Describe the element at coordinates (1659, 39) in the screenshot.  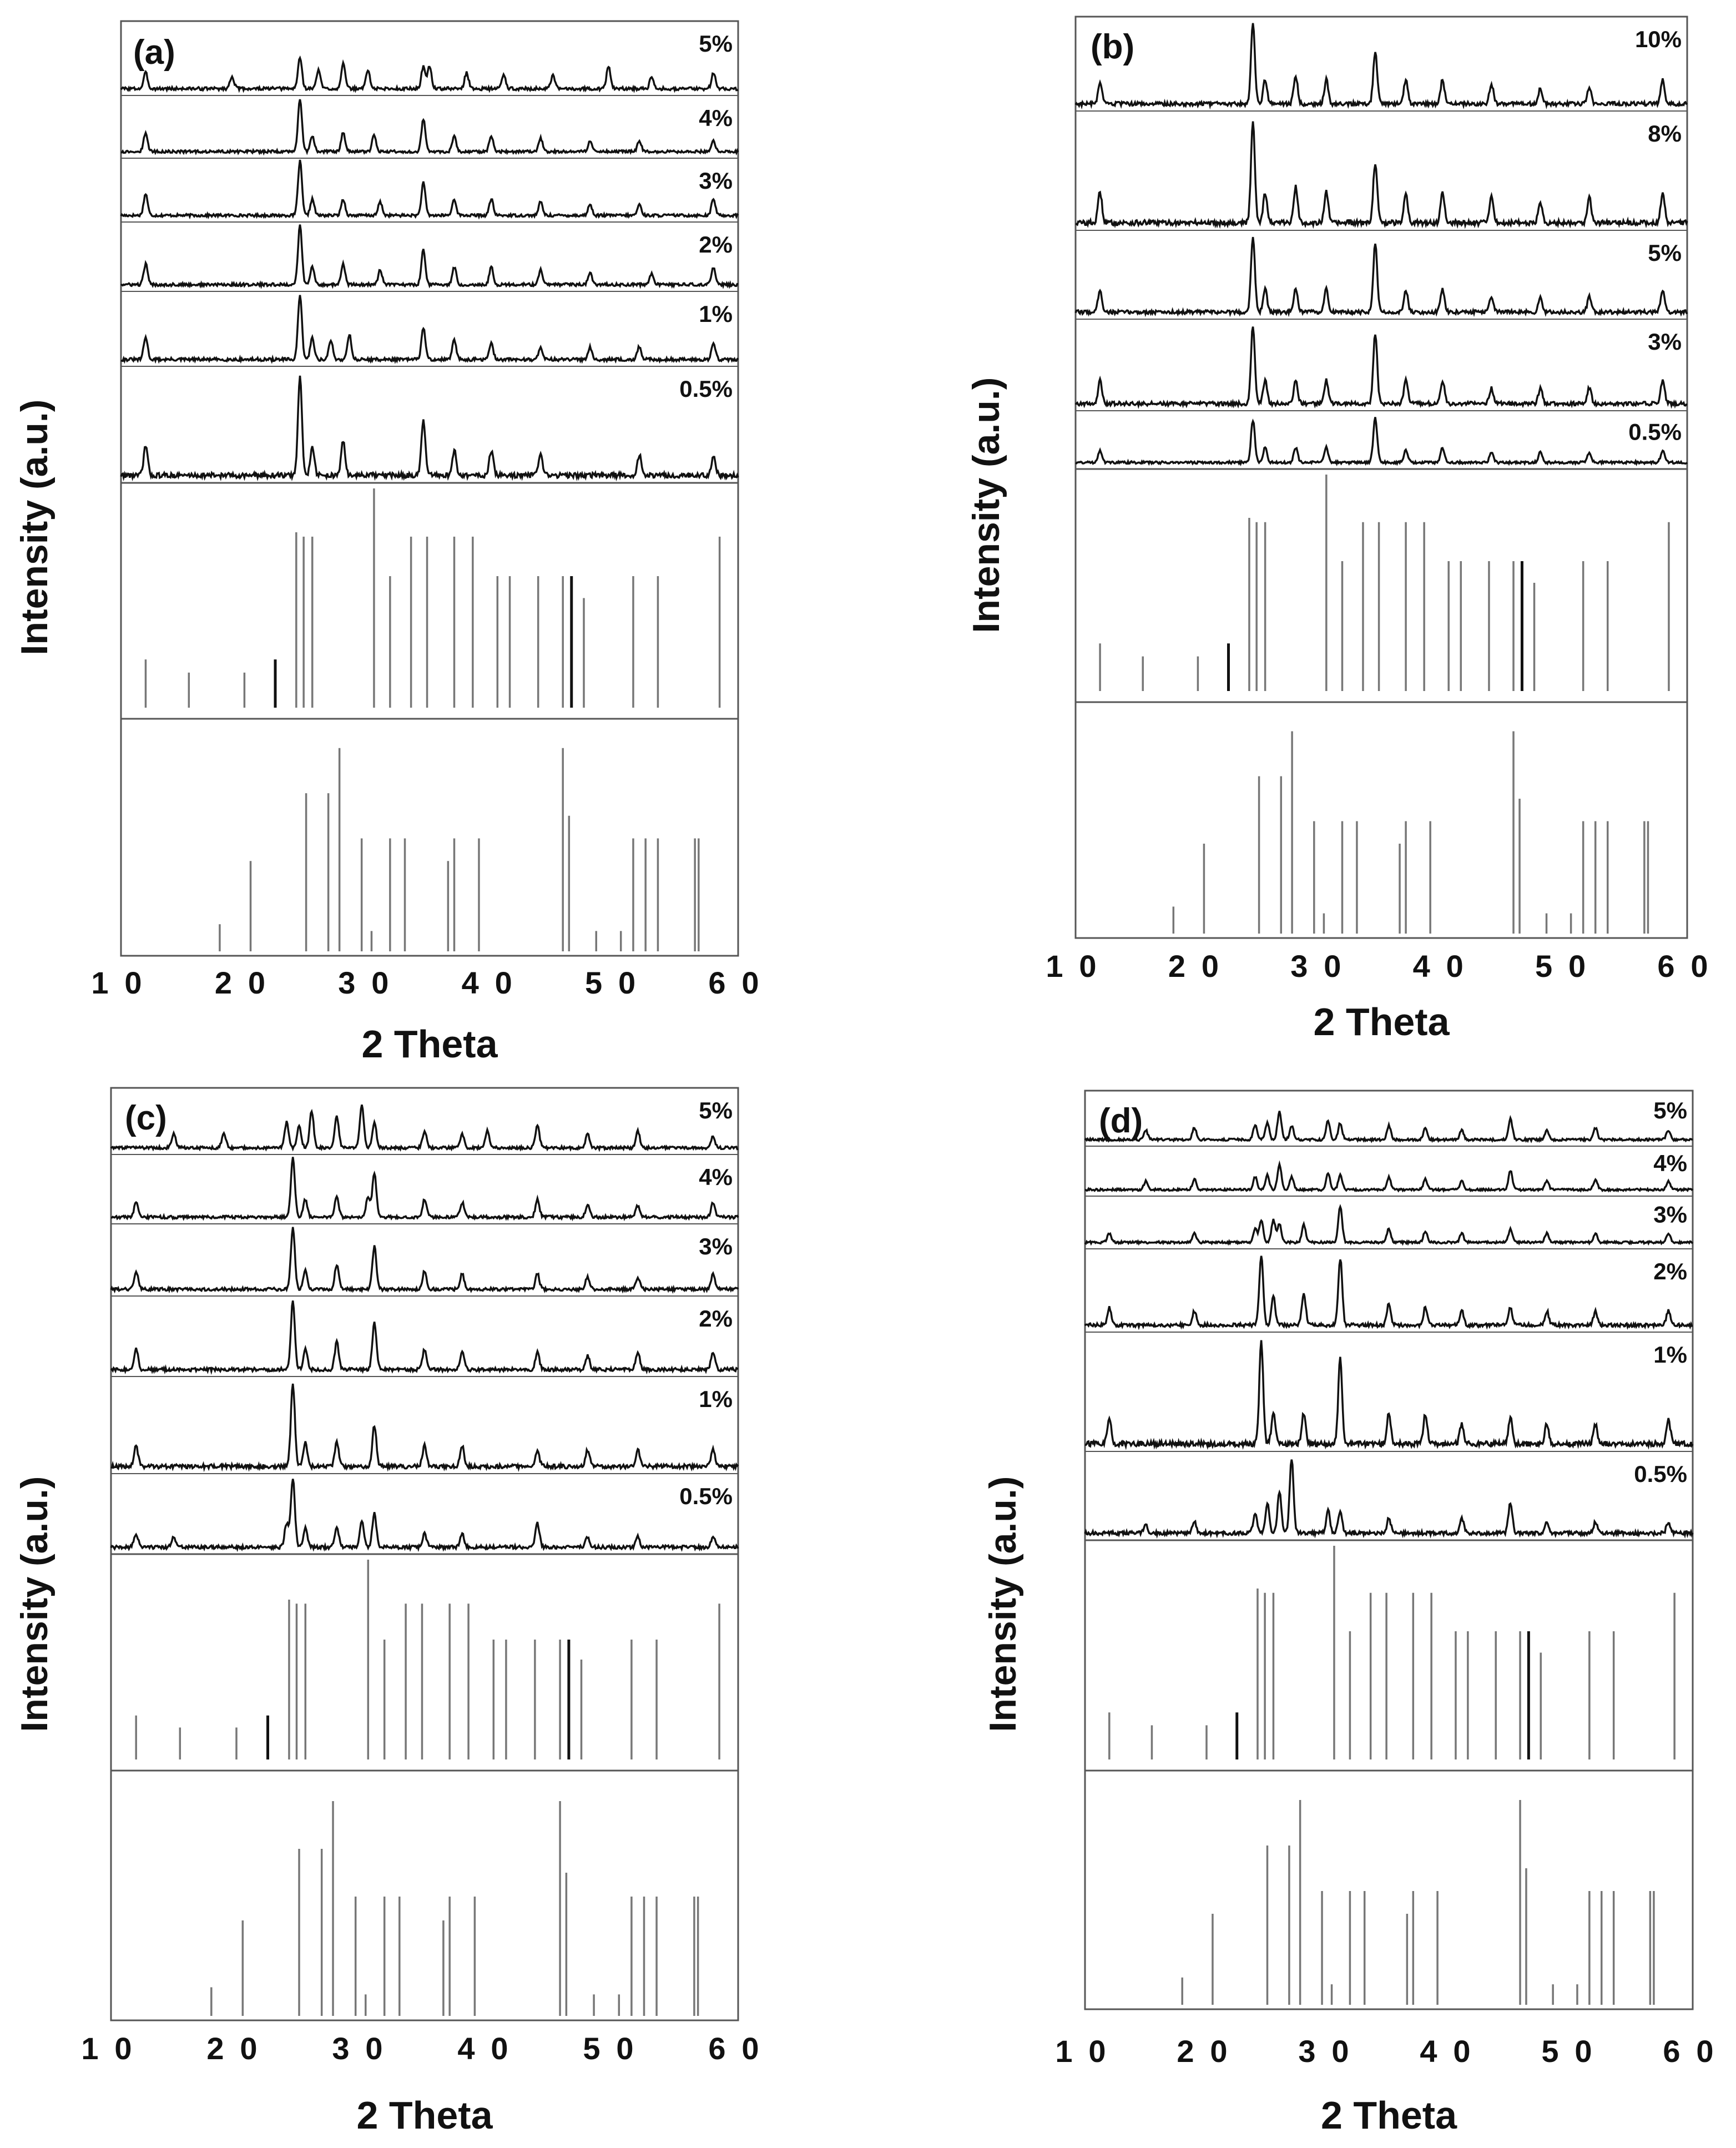
I see `series-label: 10%` at that location.